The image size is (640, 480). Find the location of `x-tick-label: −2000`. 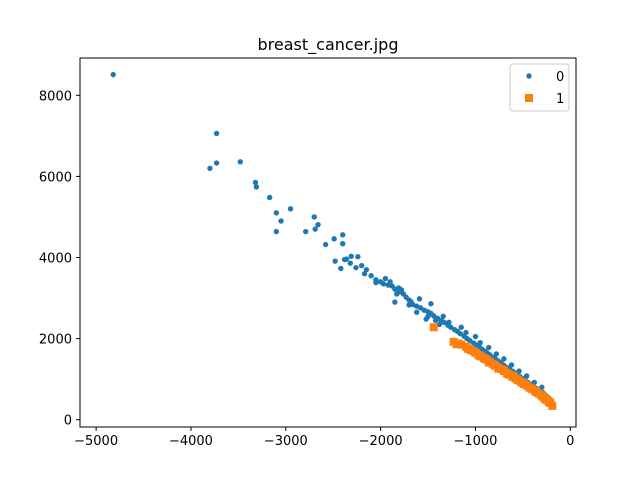

x-tick-label: −2000 is located at coordinates (381, 441).